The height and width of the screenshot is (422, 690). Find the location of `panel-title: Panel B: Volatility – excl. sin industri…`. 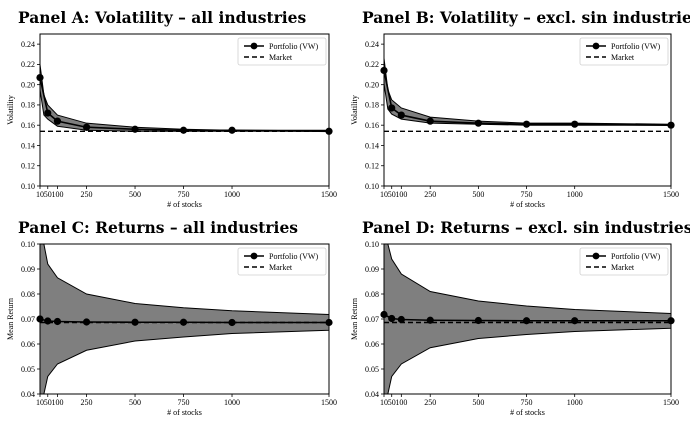

panel-title: Panel B: Volatility – excl. sin industri… is located at coordinates (526, 17).